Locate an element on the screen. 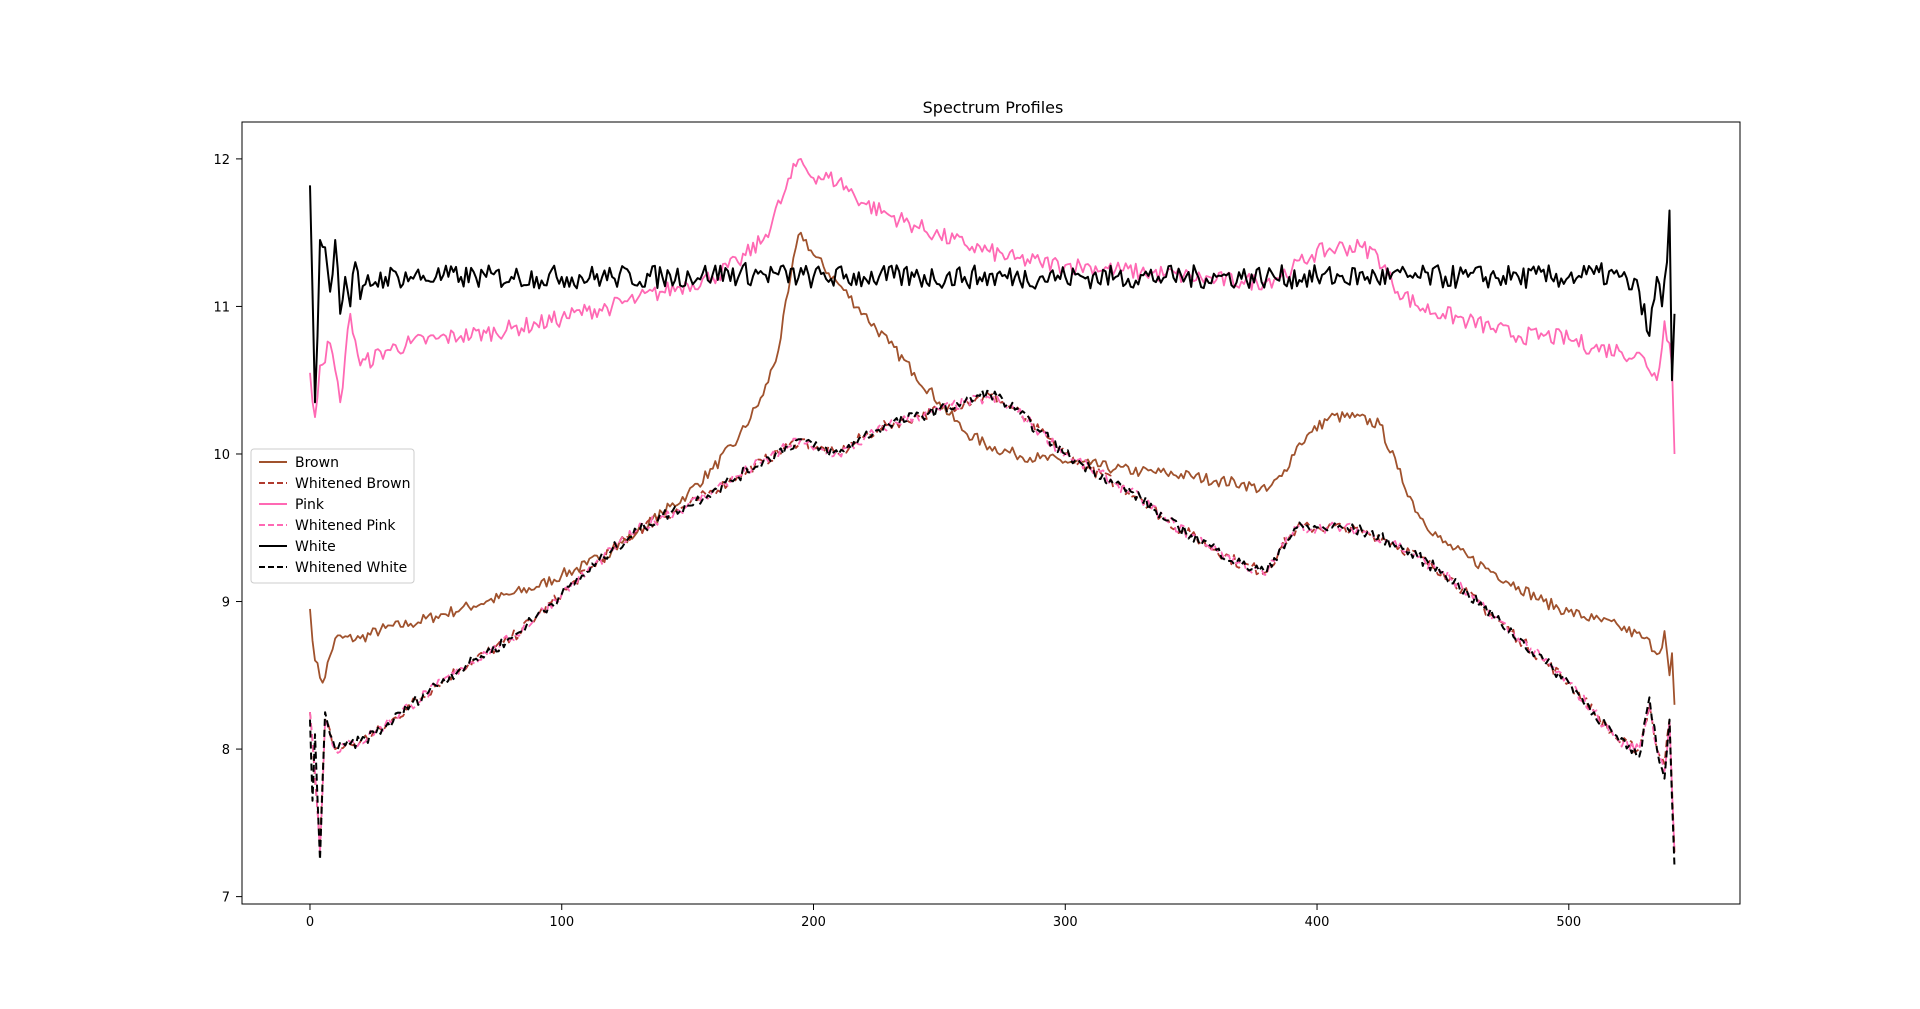 This screenshot has height=1009, width=1920. legend-label: Whitened Pink is located at coordinates (345, 526).